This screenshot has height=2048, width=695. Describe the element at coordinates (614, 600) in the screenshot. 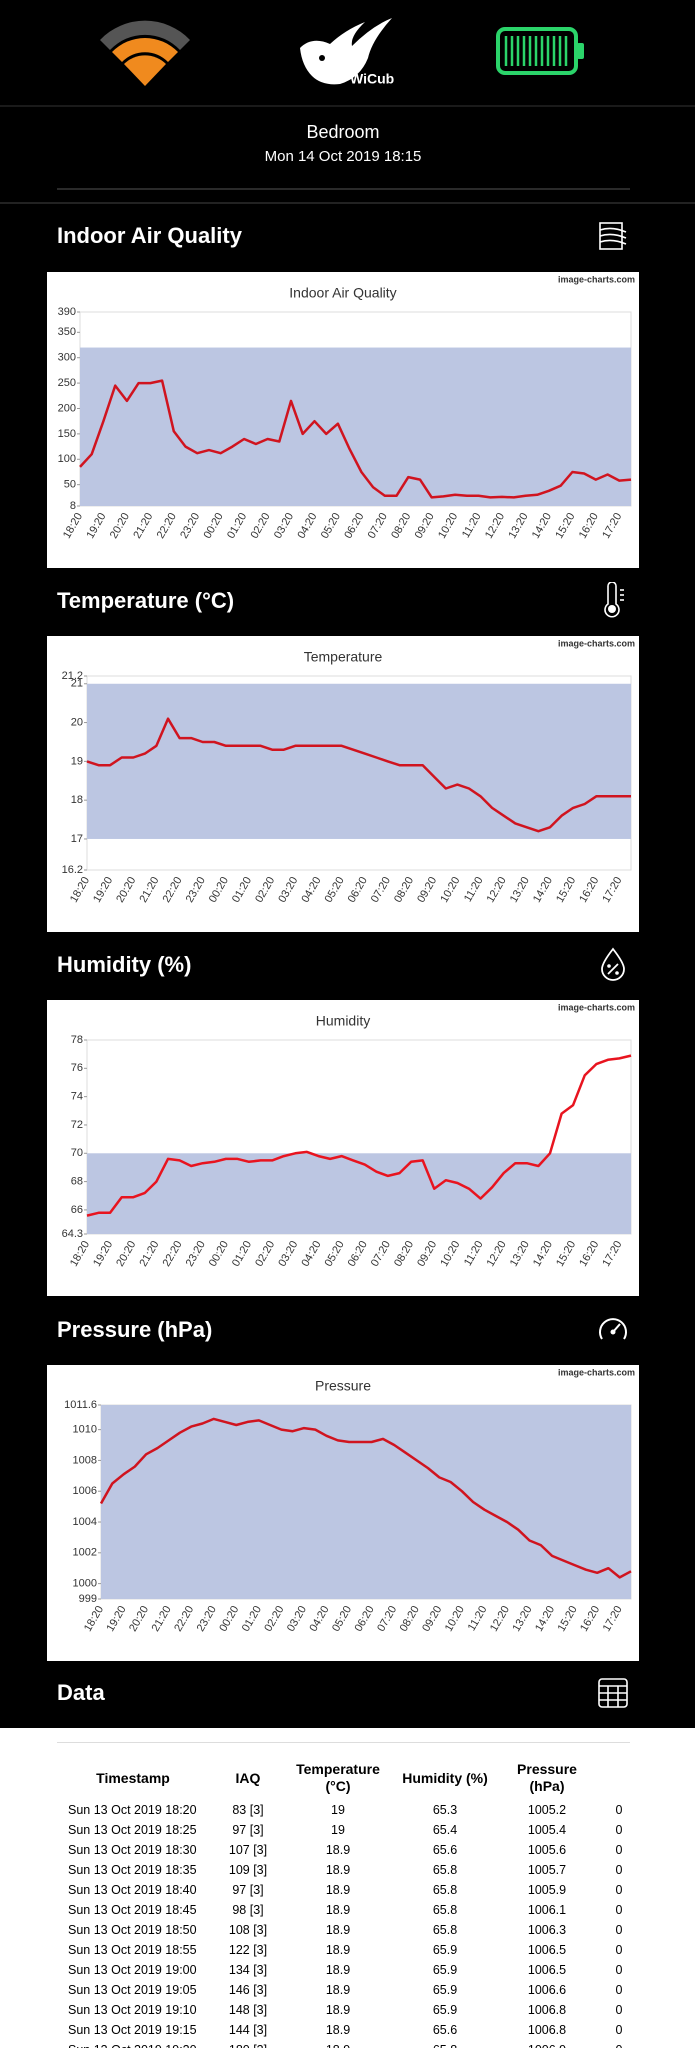

I see `thermometer-icon` at that location.